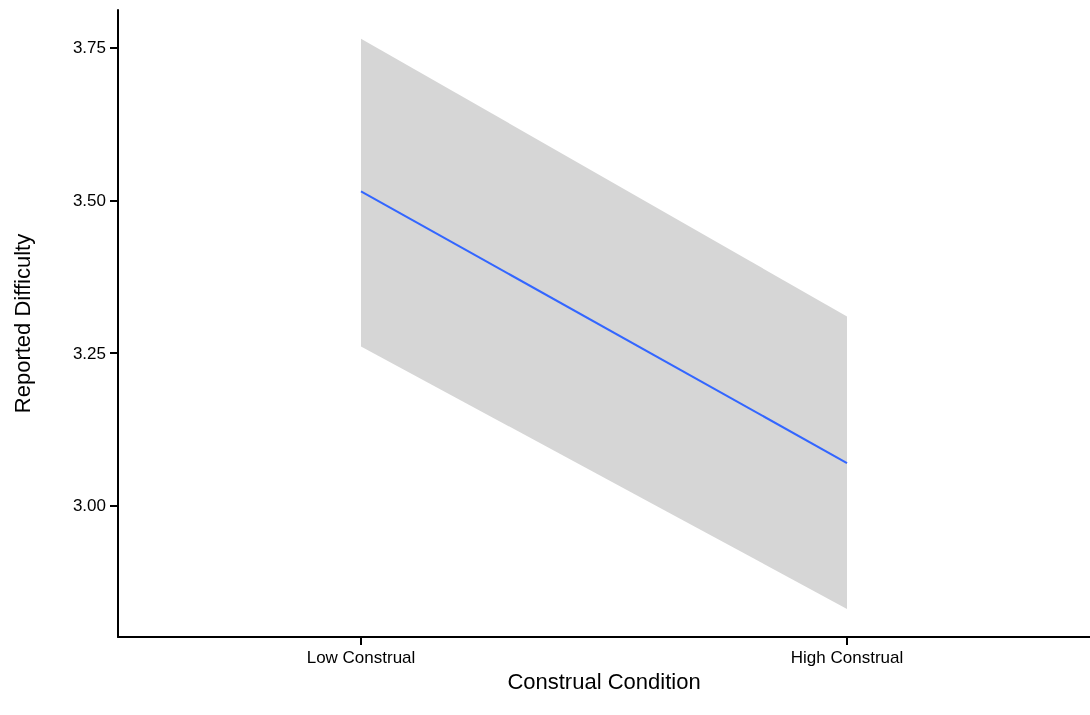 This screenshot has height=715, width=1090. Describe the element at coordinates (604, 682) in the screenshot. I see `x-axis-title: Construal Condition` at that location.